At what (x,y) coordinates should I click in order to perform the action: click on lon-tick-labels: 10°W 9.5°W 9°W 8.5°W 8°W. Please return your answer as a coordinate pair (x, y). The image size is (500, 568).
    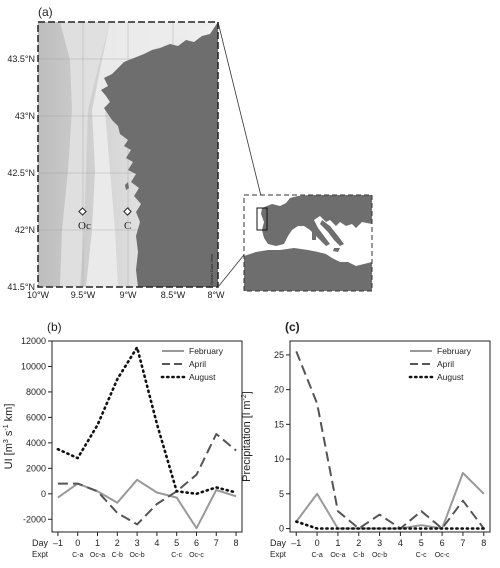
    Looking at the image, I should click on (126, 295).